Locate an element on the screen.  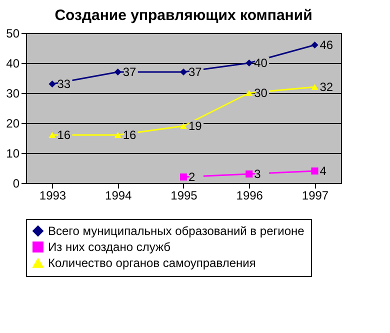
y-tick-label: 40 is located at coordinates (13, 63).